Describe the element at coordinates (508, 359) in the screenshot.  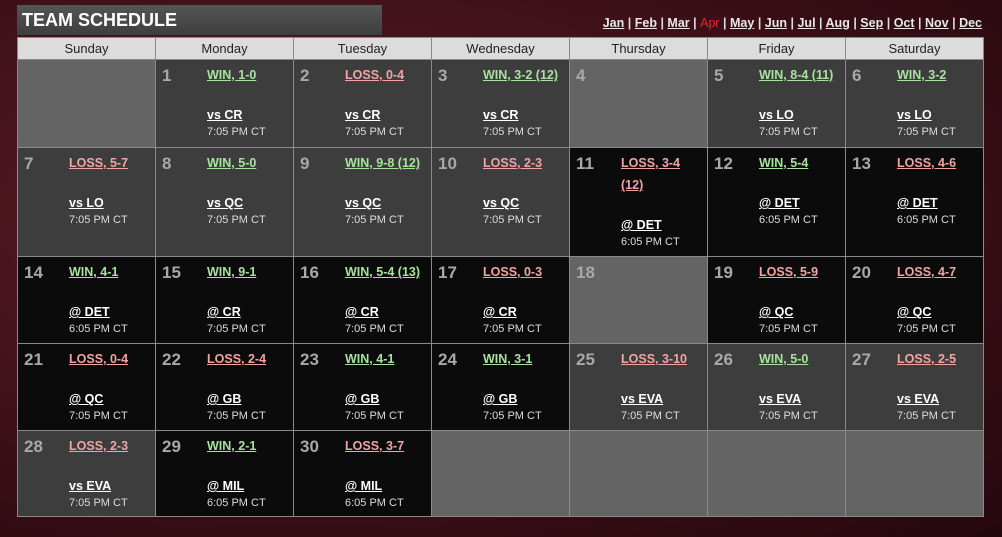
I see `game-result: WIN, 3-1` at that location.